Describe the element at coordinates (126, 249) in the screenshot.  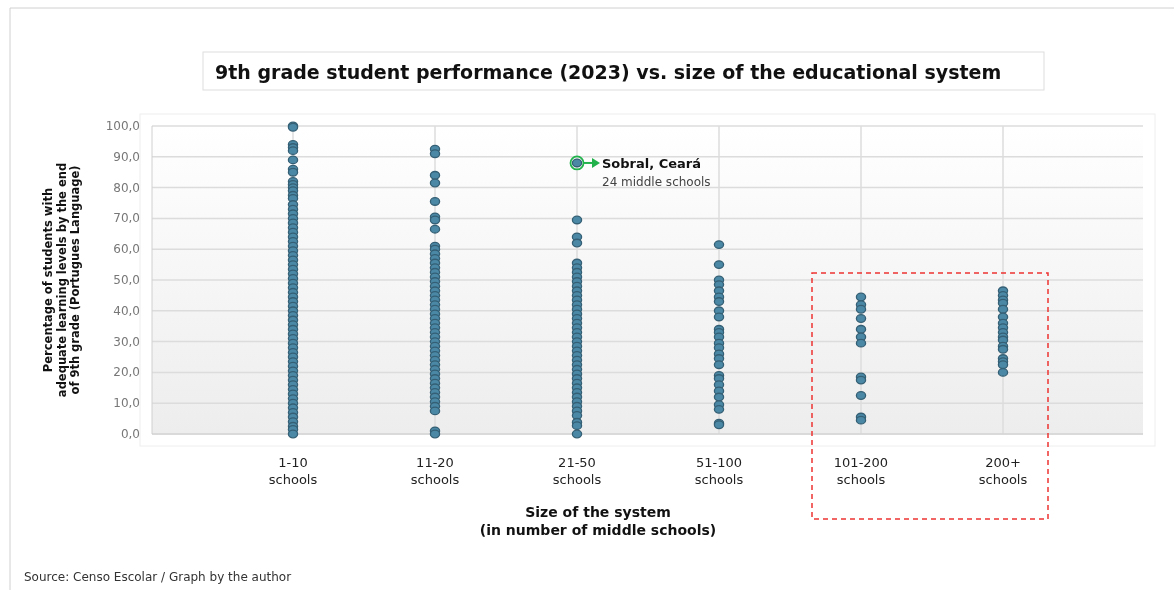
I see `y-tick-label: 60,0` at that location.